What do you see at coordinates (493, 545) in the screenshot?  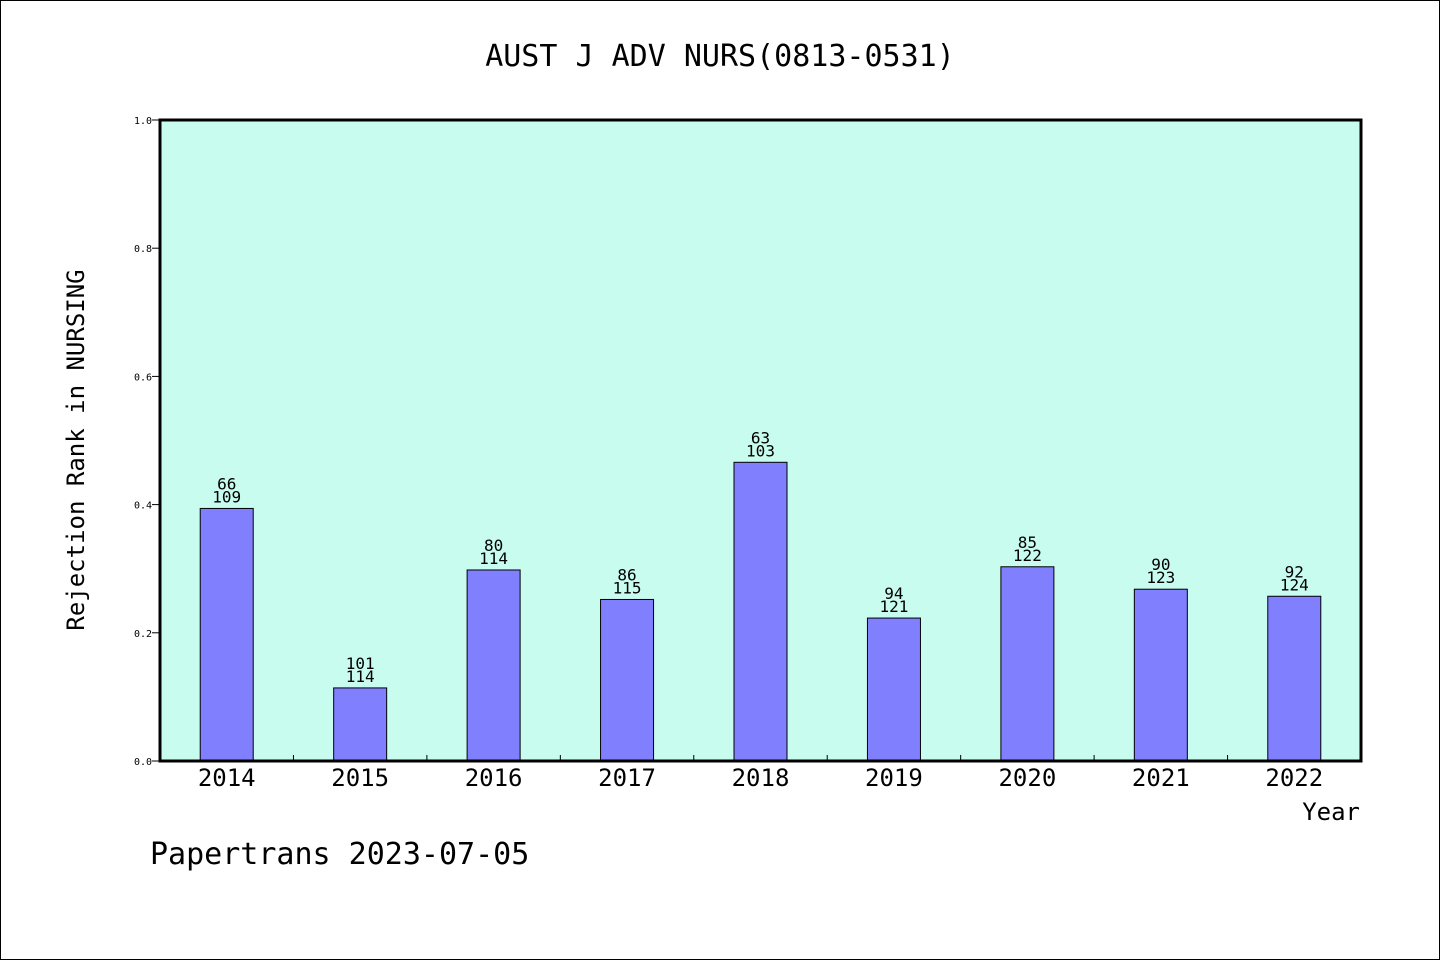 I see `bar-rank-label: 80` at bounding box center [493, 545].